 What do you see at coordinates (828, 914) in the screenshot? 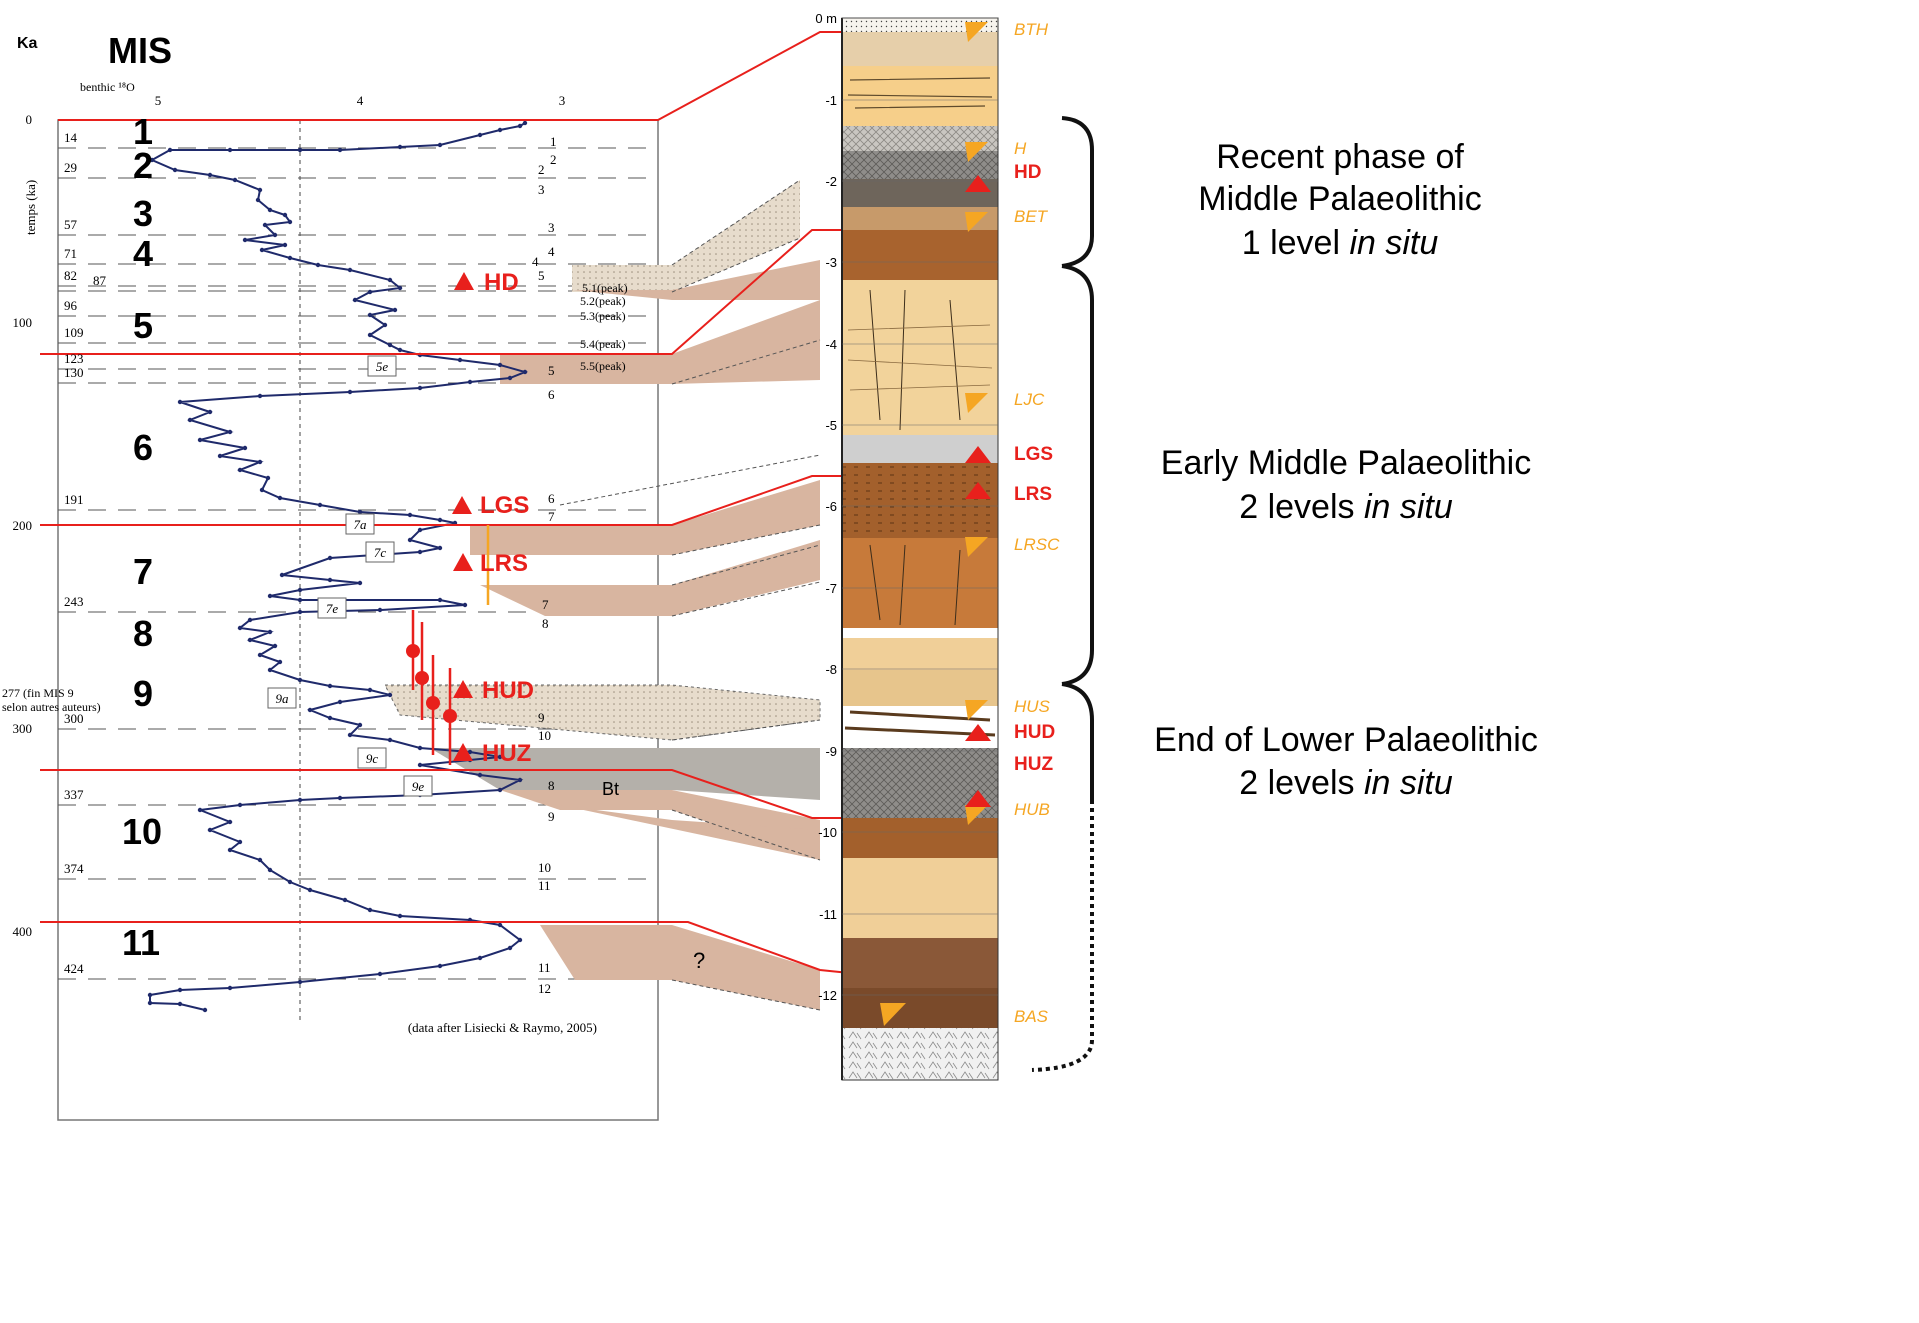
I see `depth-tick-label: -11` at bounding box center [828, 914].